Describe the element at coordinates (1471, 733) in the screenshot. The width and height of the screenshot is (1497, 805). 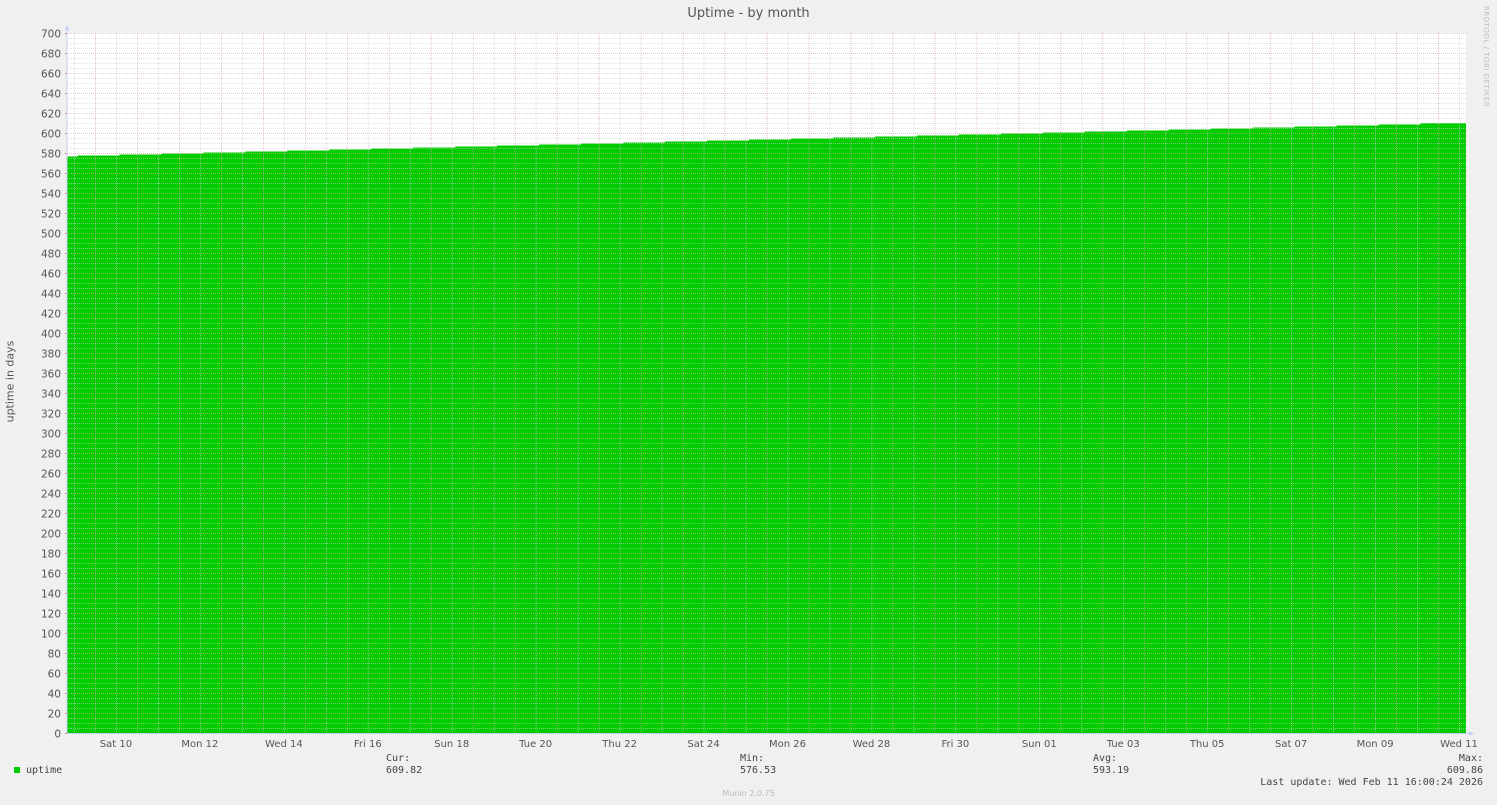
I see `x-axis-arrow` at that location.